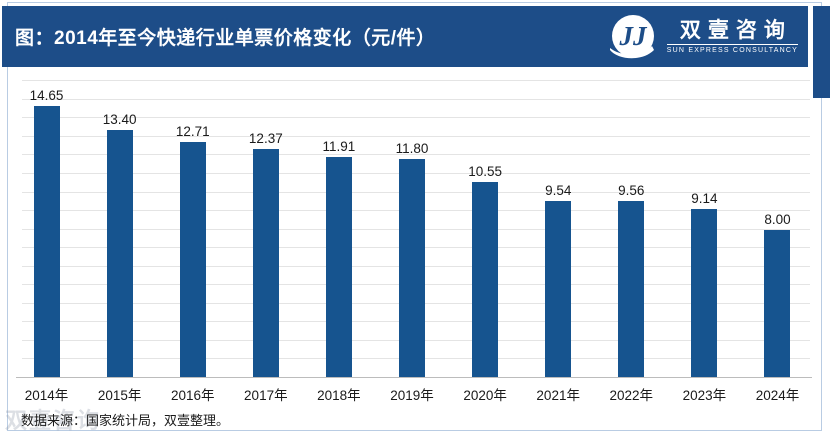 Image resolution: width=831 pixels, height=435 pixels. Describe the element at coordinates (192, 395) in the screenshot. I see `x-axis-tick-label: 2016年` at that location.